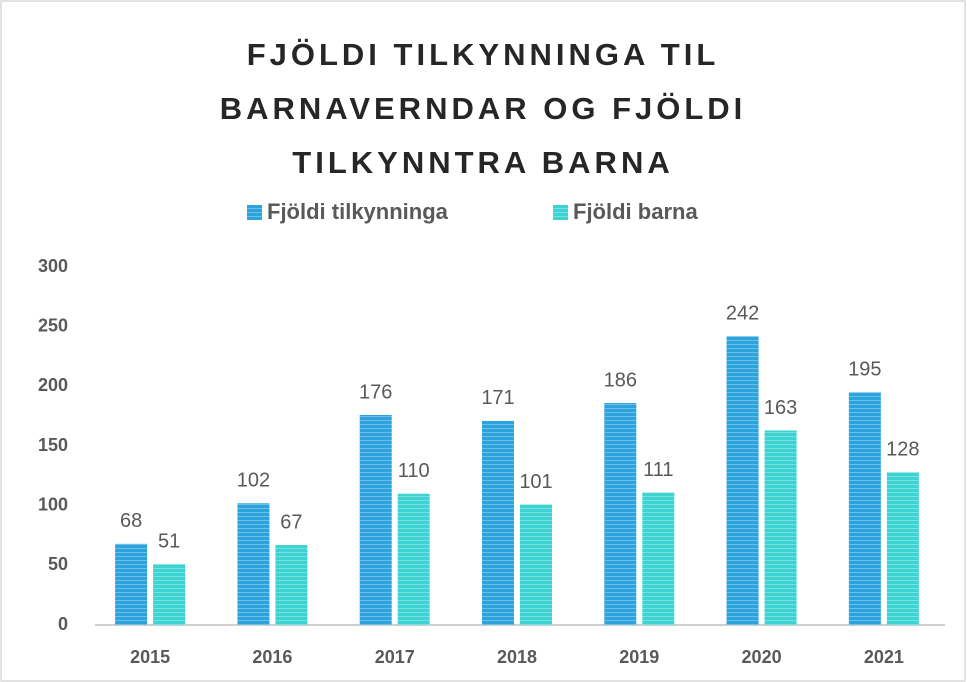  What do you see at coordinates (150, 657) in the screenshot?
I see `x-tick-label: 2015` at bounding box center [150, 657].